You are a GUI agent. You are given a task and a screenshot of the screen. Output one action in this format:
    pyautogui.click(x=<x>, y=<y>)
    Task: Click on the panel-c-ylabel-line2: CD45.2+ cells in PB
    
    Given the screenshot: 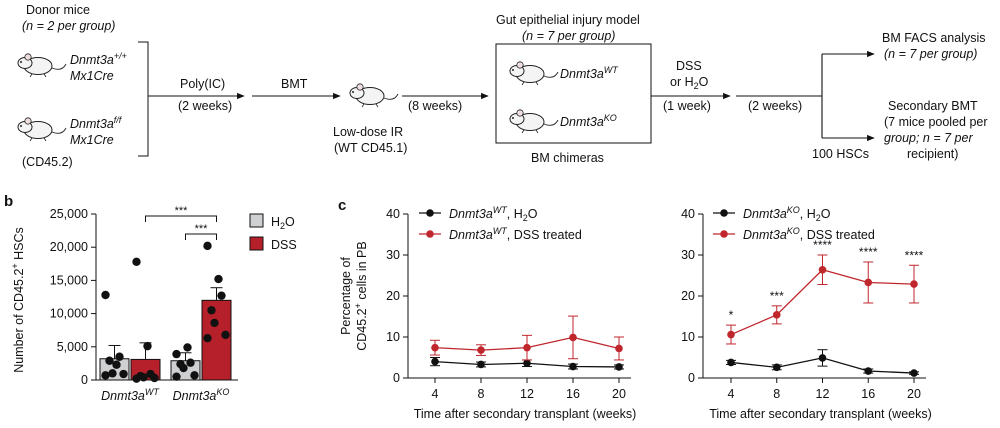 What is the action you would take?
    pyautogui.click(x=361, y=296)
    